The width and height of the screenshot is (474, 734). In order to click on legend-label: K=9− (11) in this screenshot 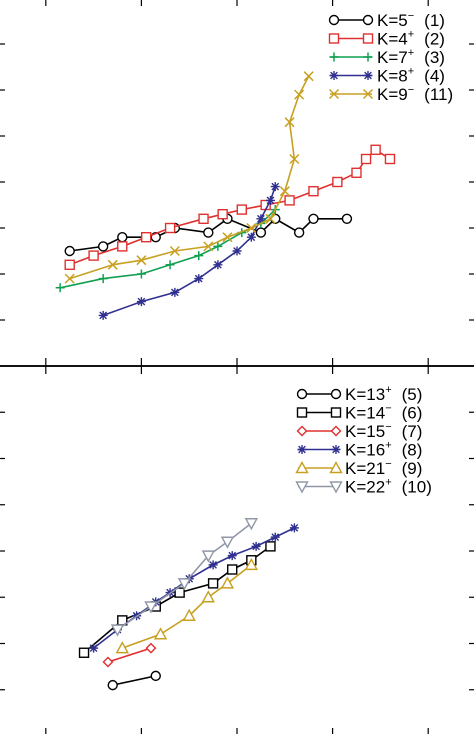, I will do `click(415, 94)`.